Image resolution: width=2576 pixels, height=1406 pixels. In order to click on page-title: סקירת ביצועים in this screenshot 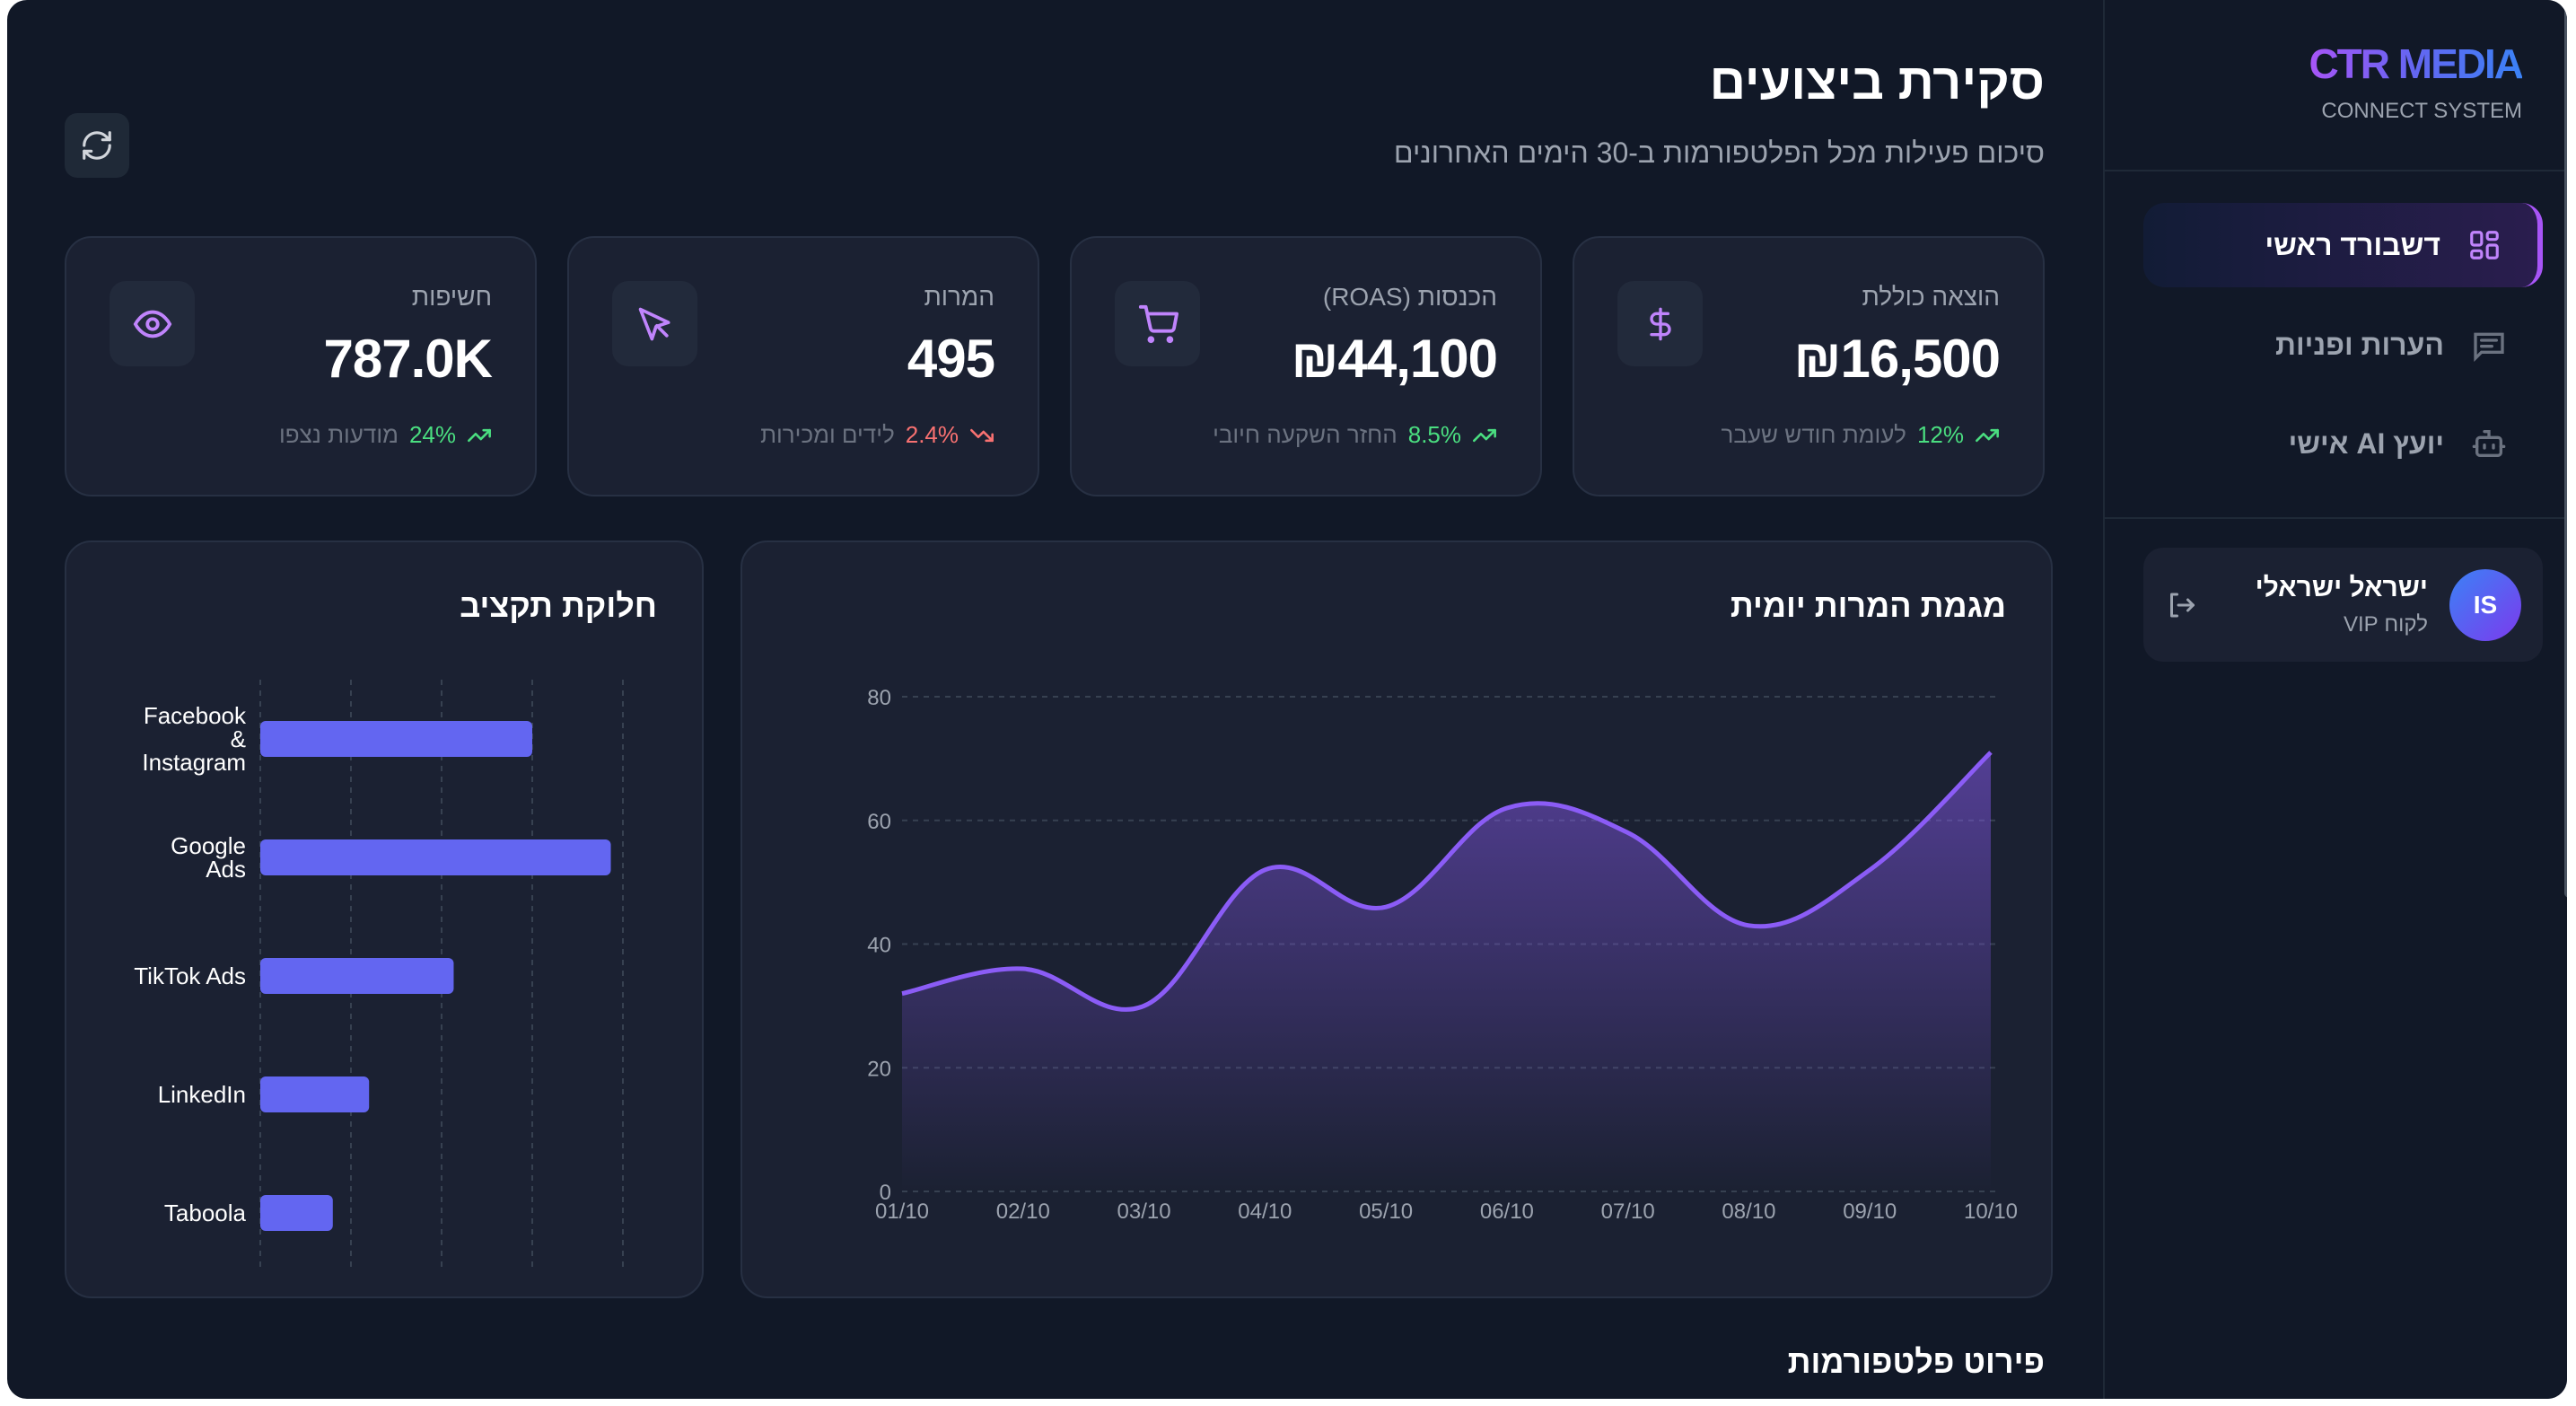, I will do `click(1877, 81)`.